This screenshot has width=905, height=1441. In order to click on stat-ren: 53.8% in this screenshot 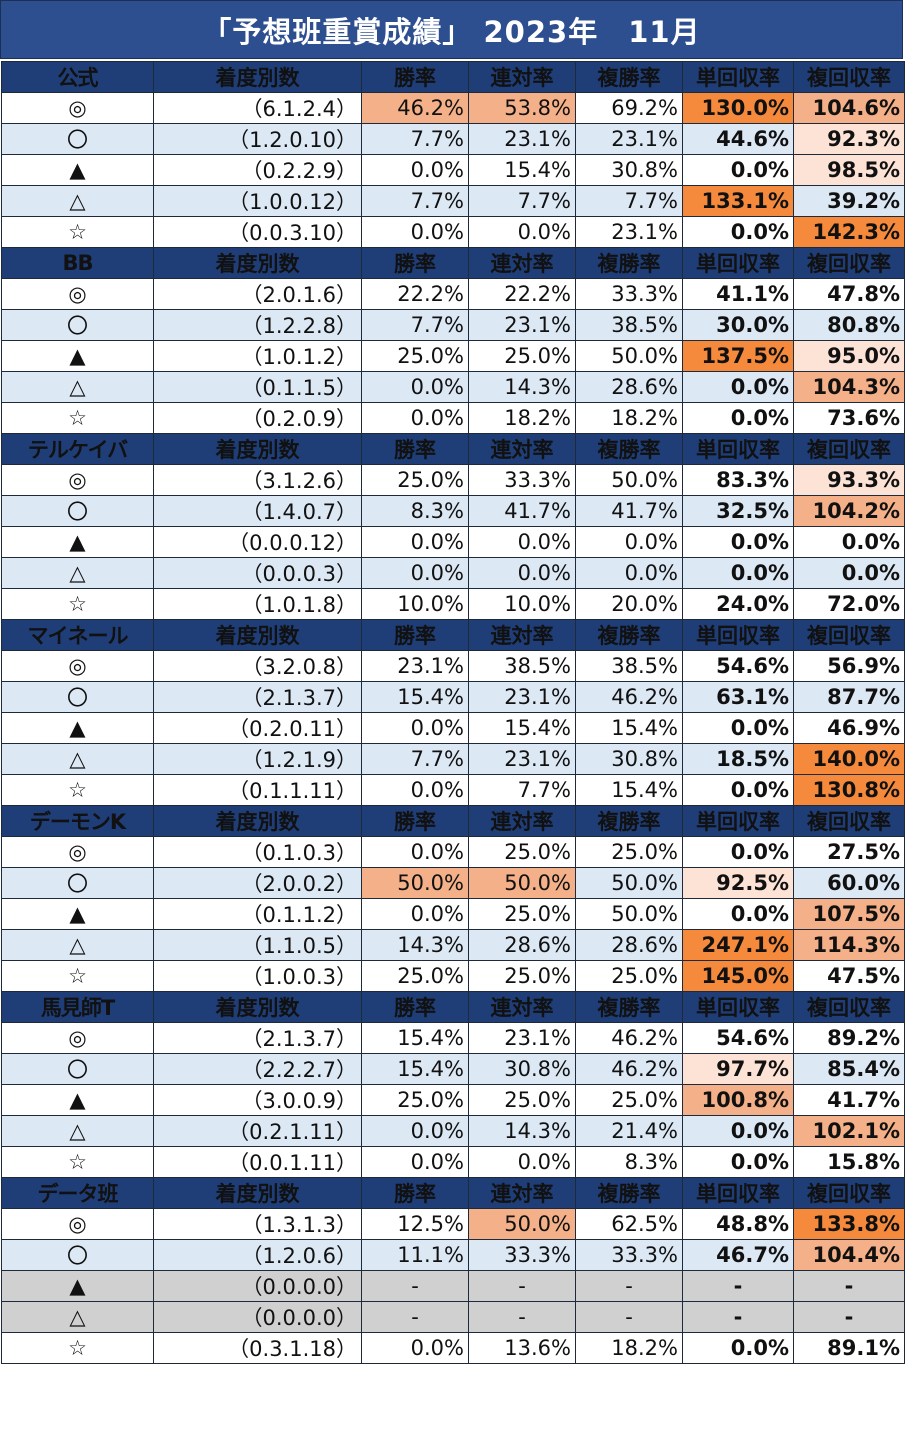, I will do `click(522, 108)`.